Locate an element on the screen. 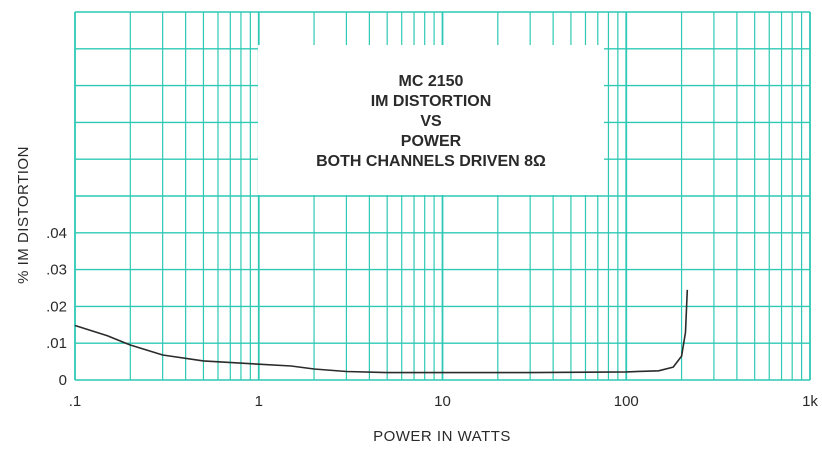 The width and height of the screenshot is (822, 450). title-line-4: POWER is located at coordinates (431, 141).